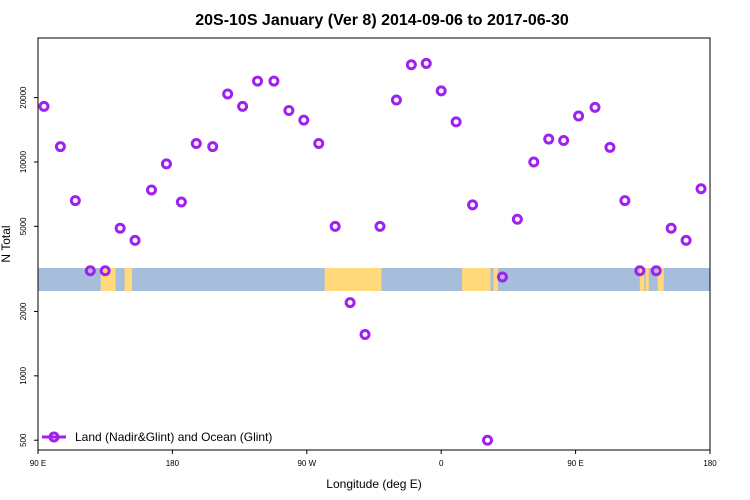  Describe the element at coordinates (373, 484) in the screenshot. I see `x-axis-label: Longitude (deg E)` at that location.